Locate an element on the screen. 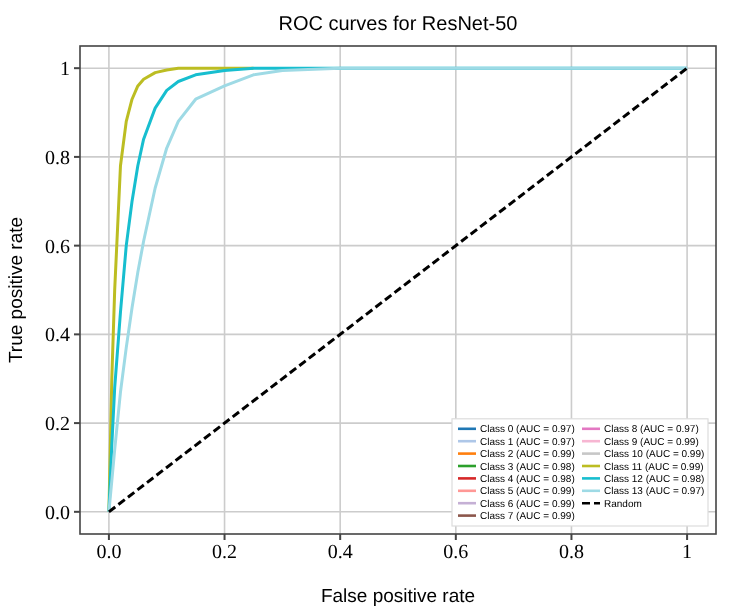 The width and height of the screenshot is (730, 610). y-tick-label: 0.0 is located at coordinates (57, 513).